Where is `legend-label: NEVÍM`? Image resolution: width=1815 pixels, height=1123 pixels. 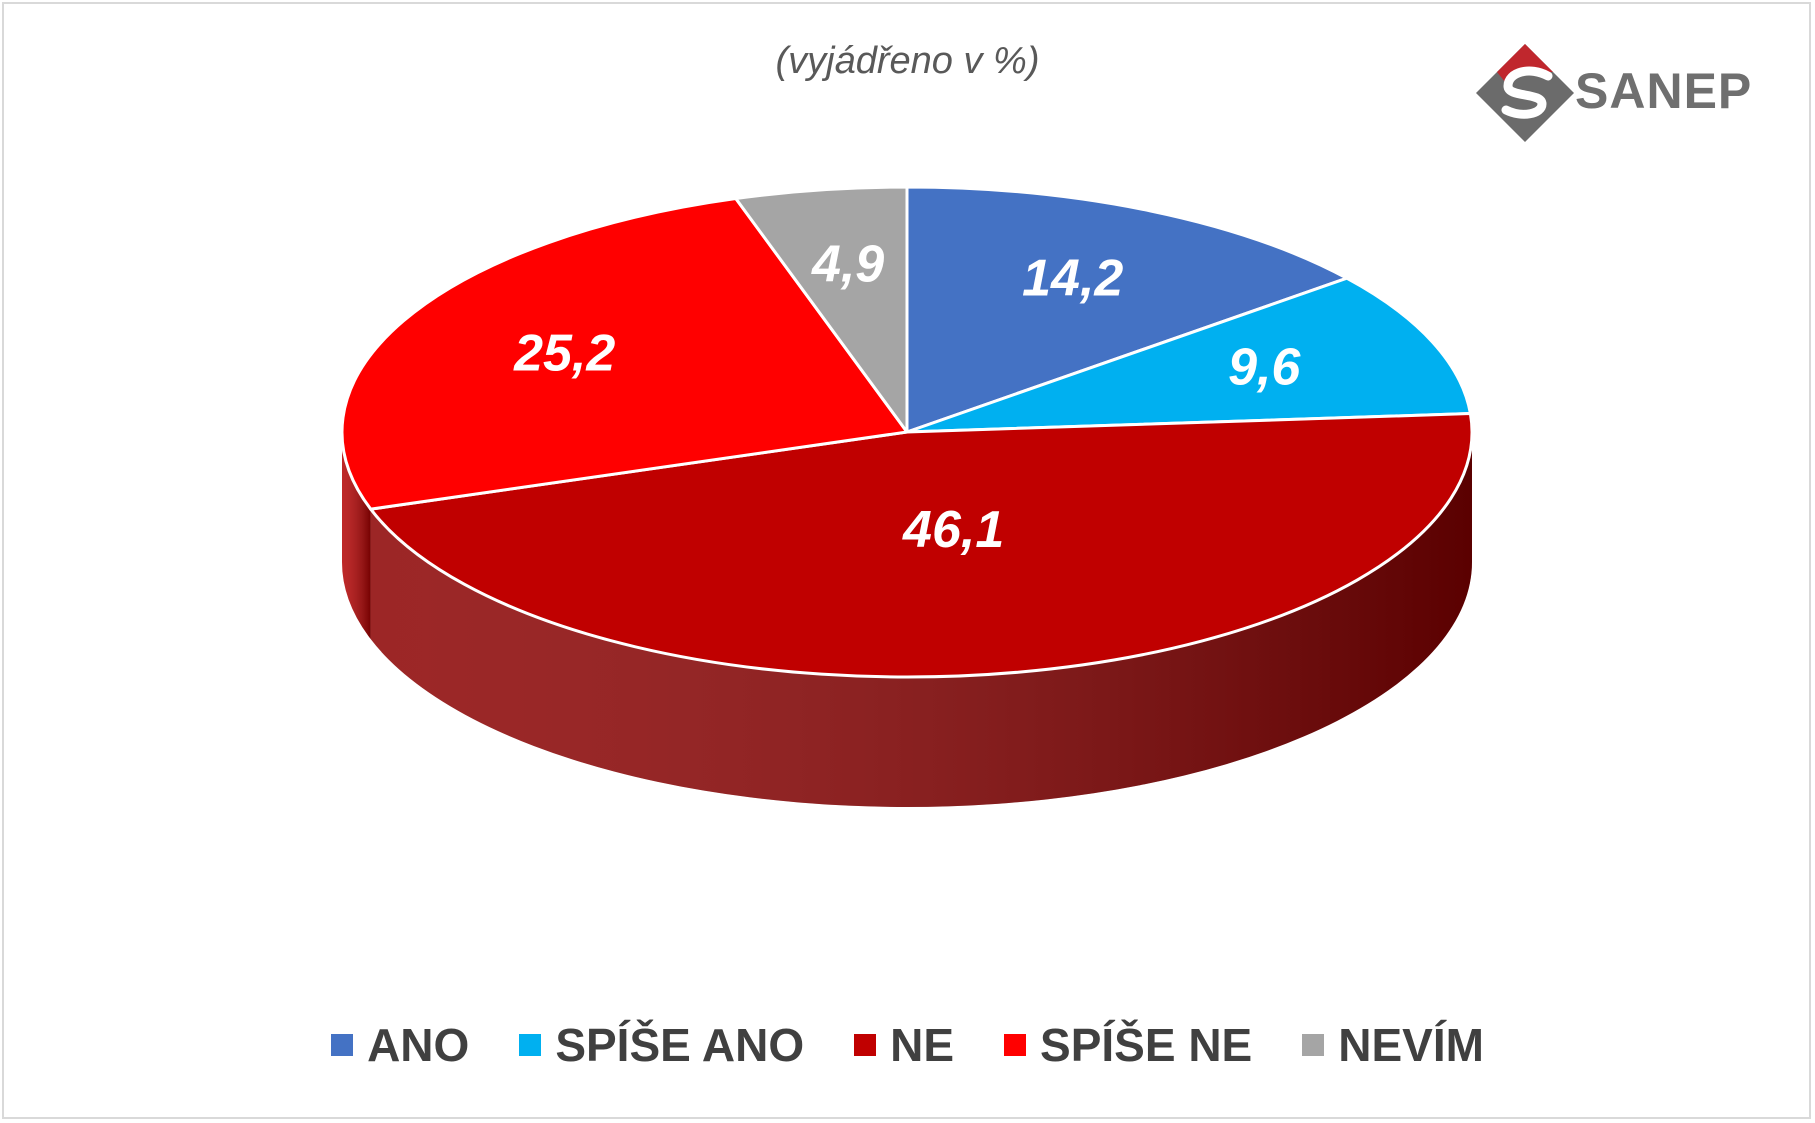 legend-label: NEVÍM is located at coordinates (1411, 1045).